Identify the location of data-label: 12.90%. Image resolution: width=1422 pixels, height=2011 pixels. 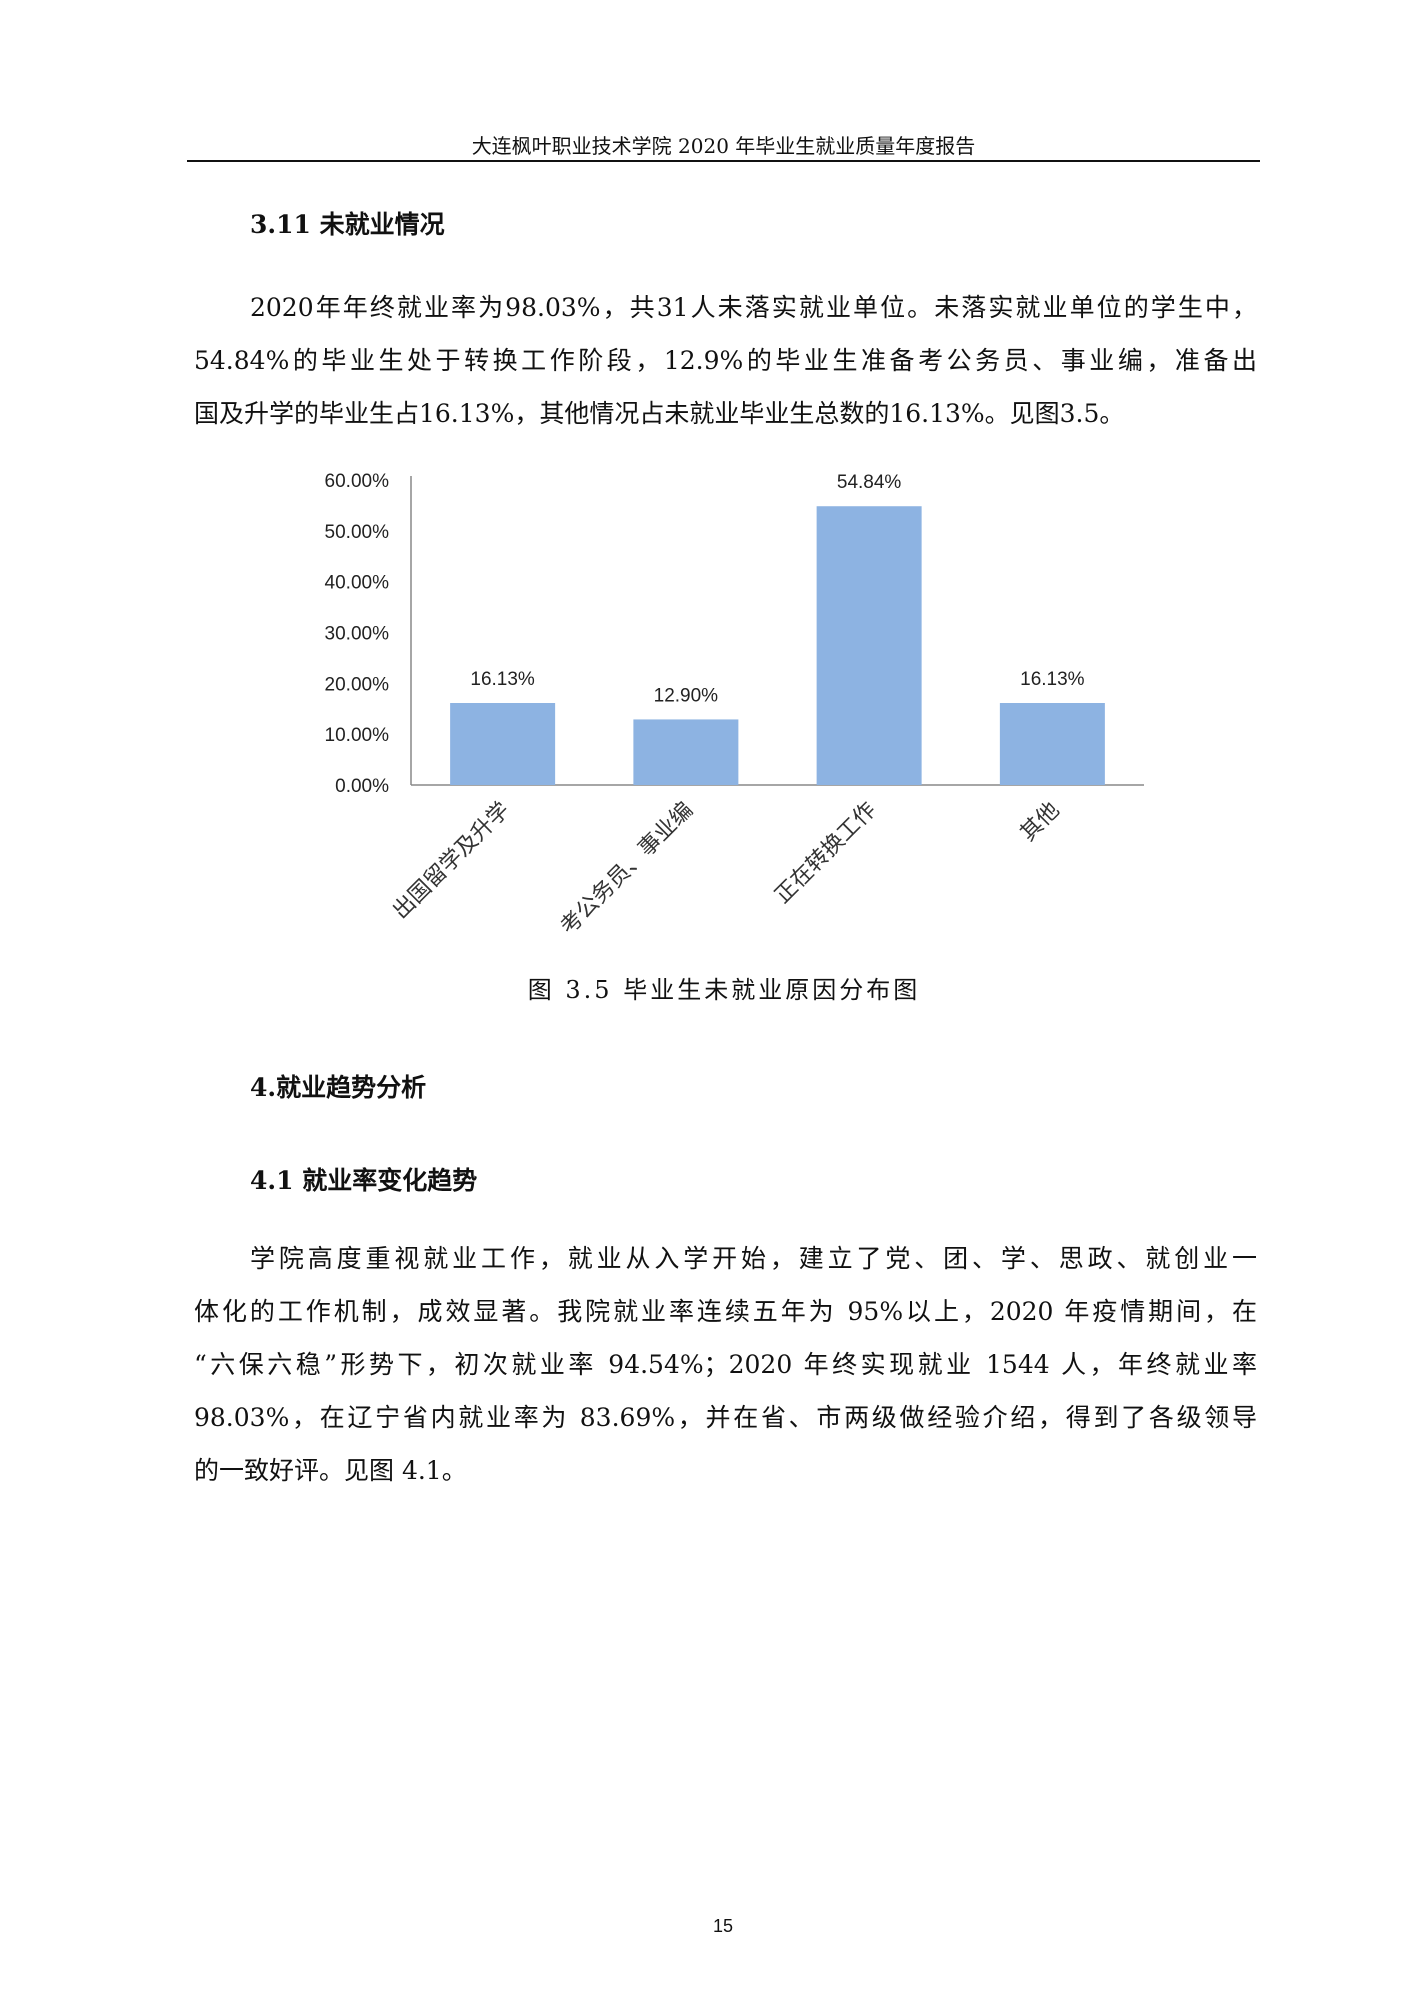
(686, 695).